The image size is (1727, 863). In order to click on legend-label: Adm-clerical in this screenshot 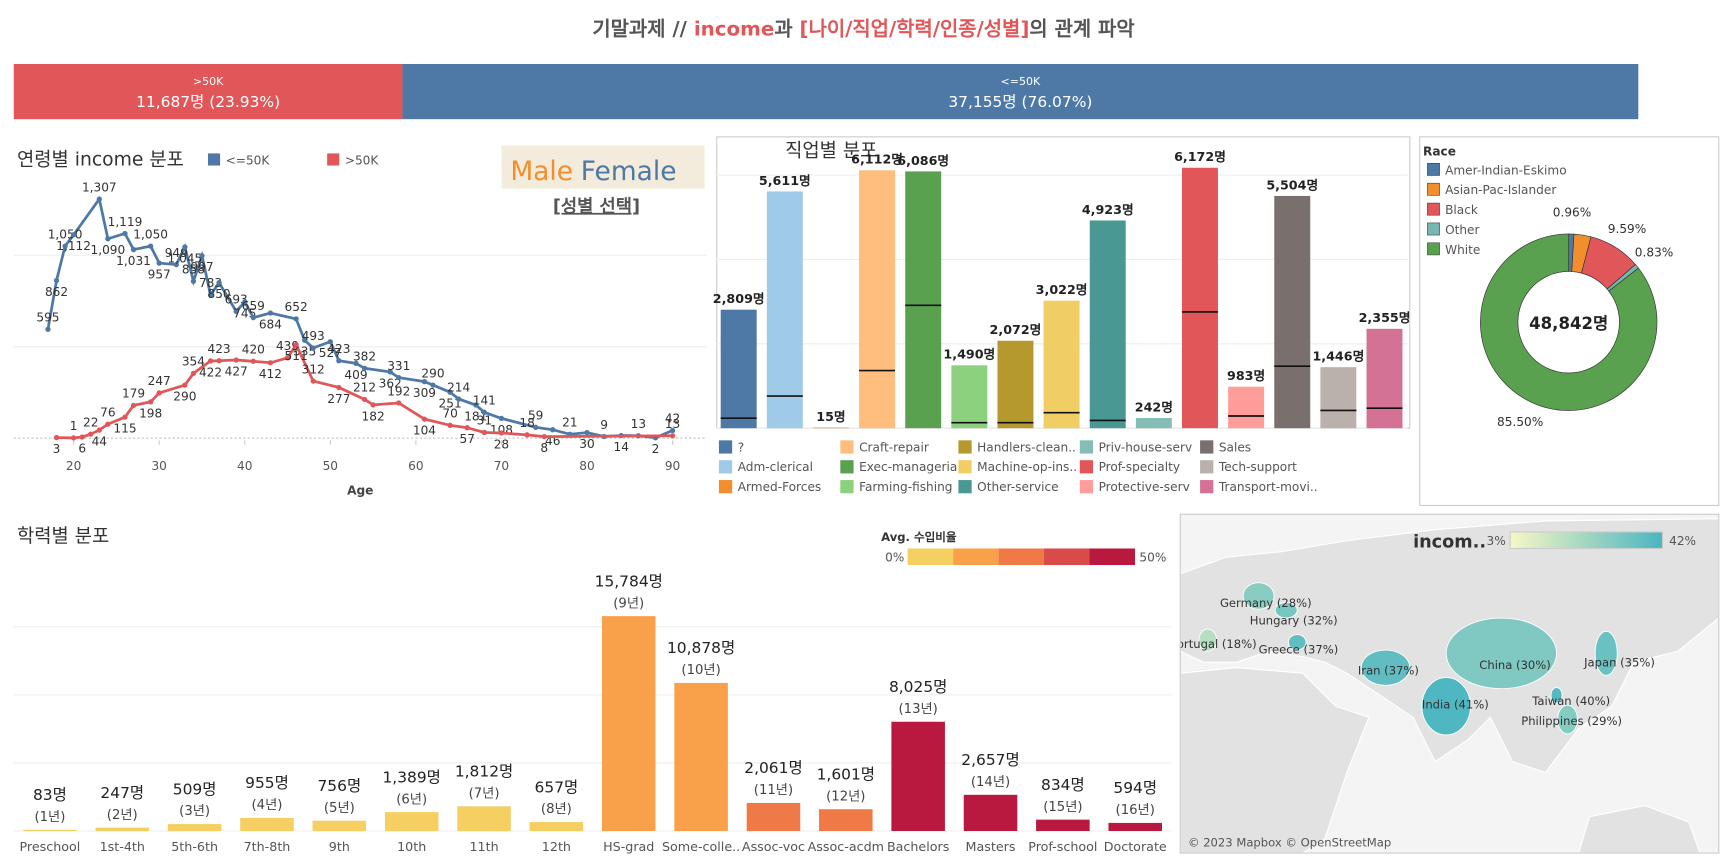, I will do `click(775, 467)`.